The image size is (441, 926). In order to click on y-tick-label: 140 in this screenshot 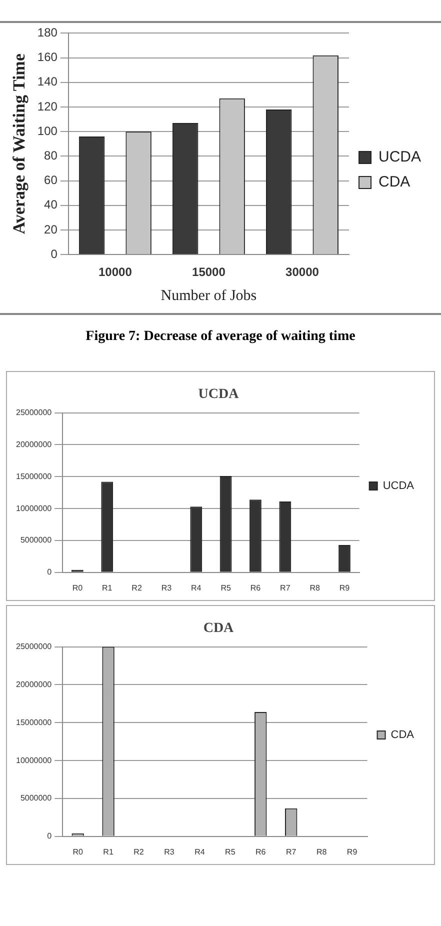, I will do `click(47, 81)`.